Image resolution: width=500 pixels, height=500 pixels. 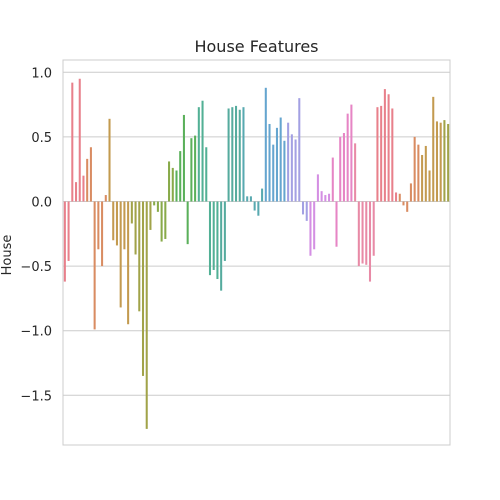 I want to click on y-tick-label: −1.5, so click(x=36, y=396).